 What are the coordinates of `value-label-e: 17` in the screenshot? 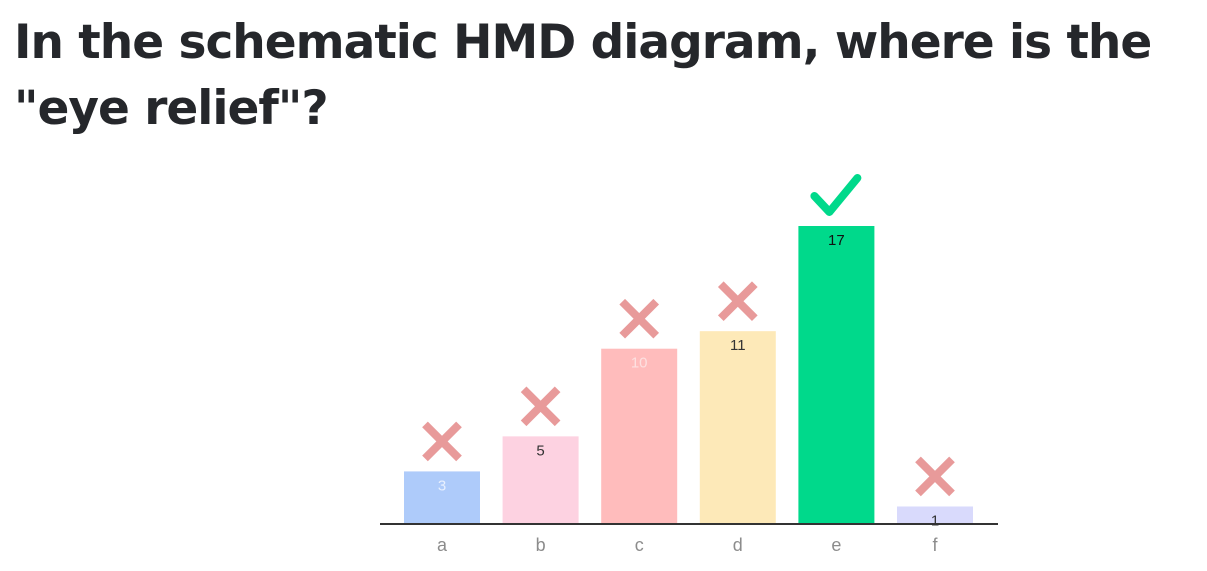 It's located at (836, 240).